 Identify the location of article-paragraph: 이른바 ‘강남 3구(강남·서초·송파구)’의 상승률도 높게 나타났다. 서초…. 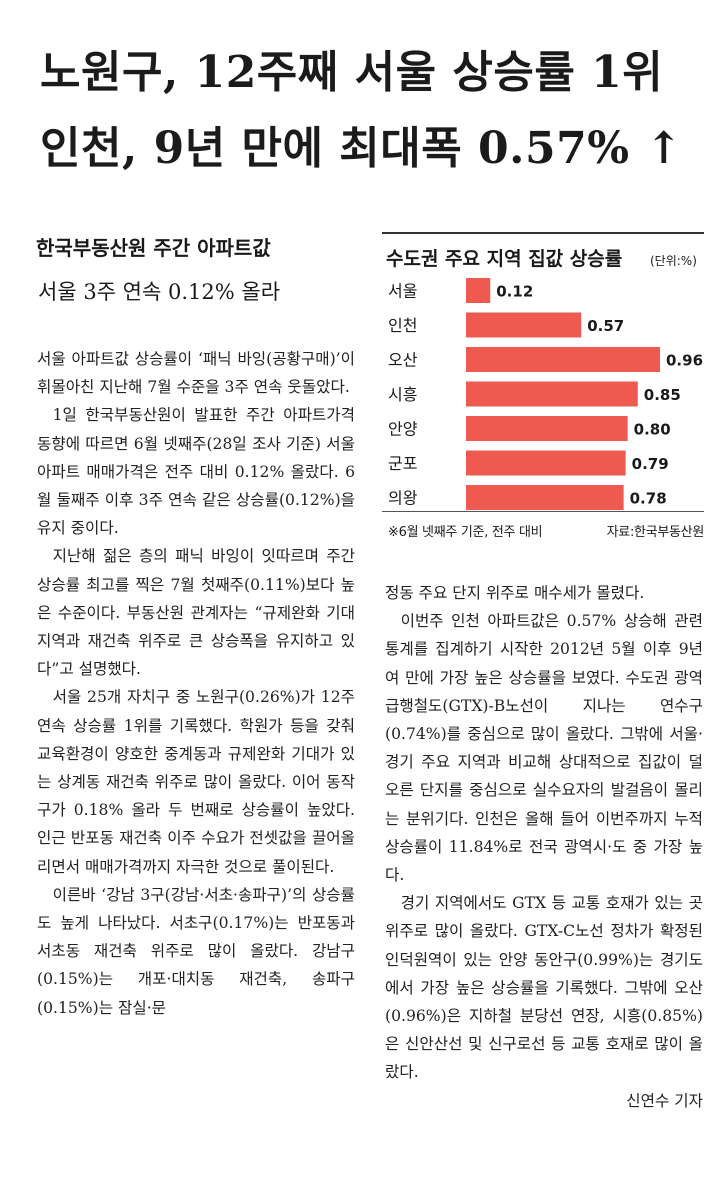
(196, 951).